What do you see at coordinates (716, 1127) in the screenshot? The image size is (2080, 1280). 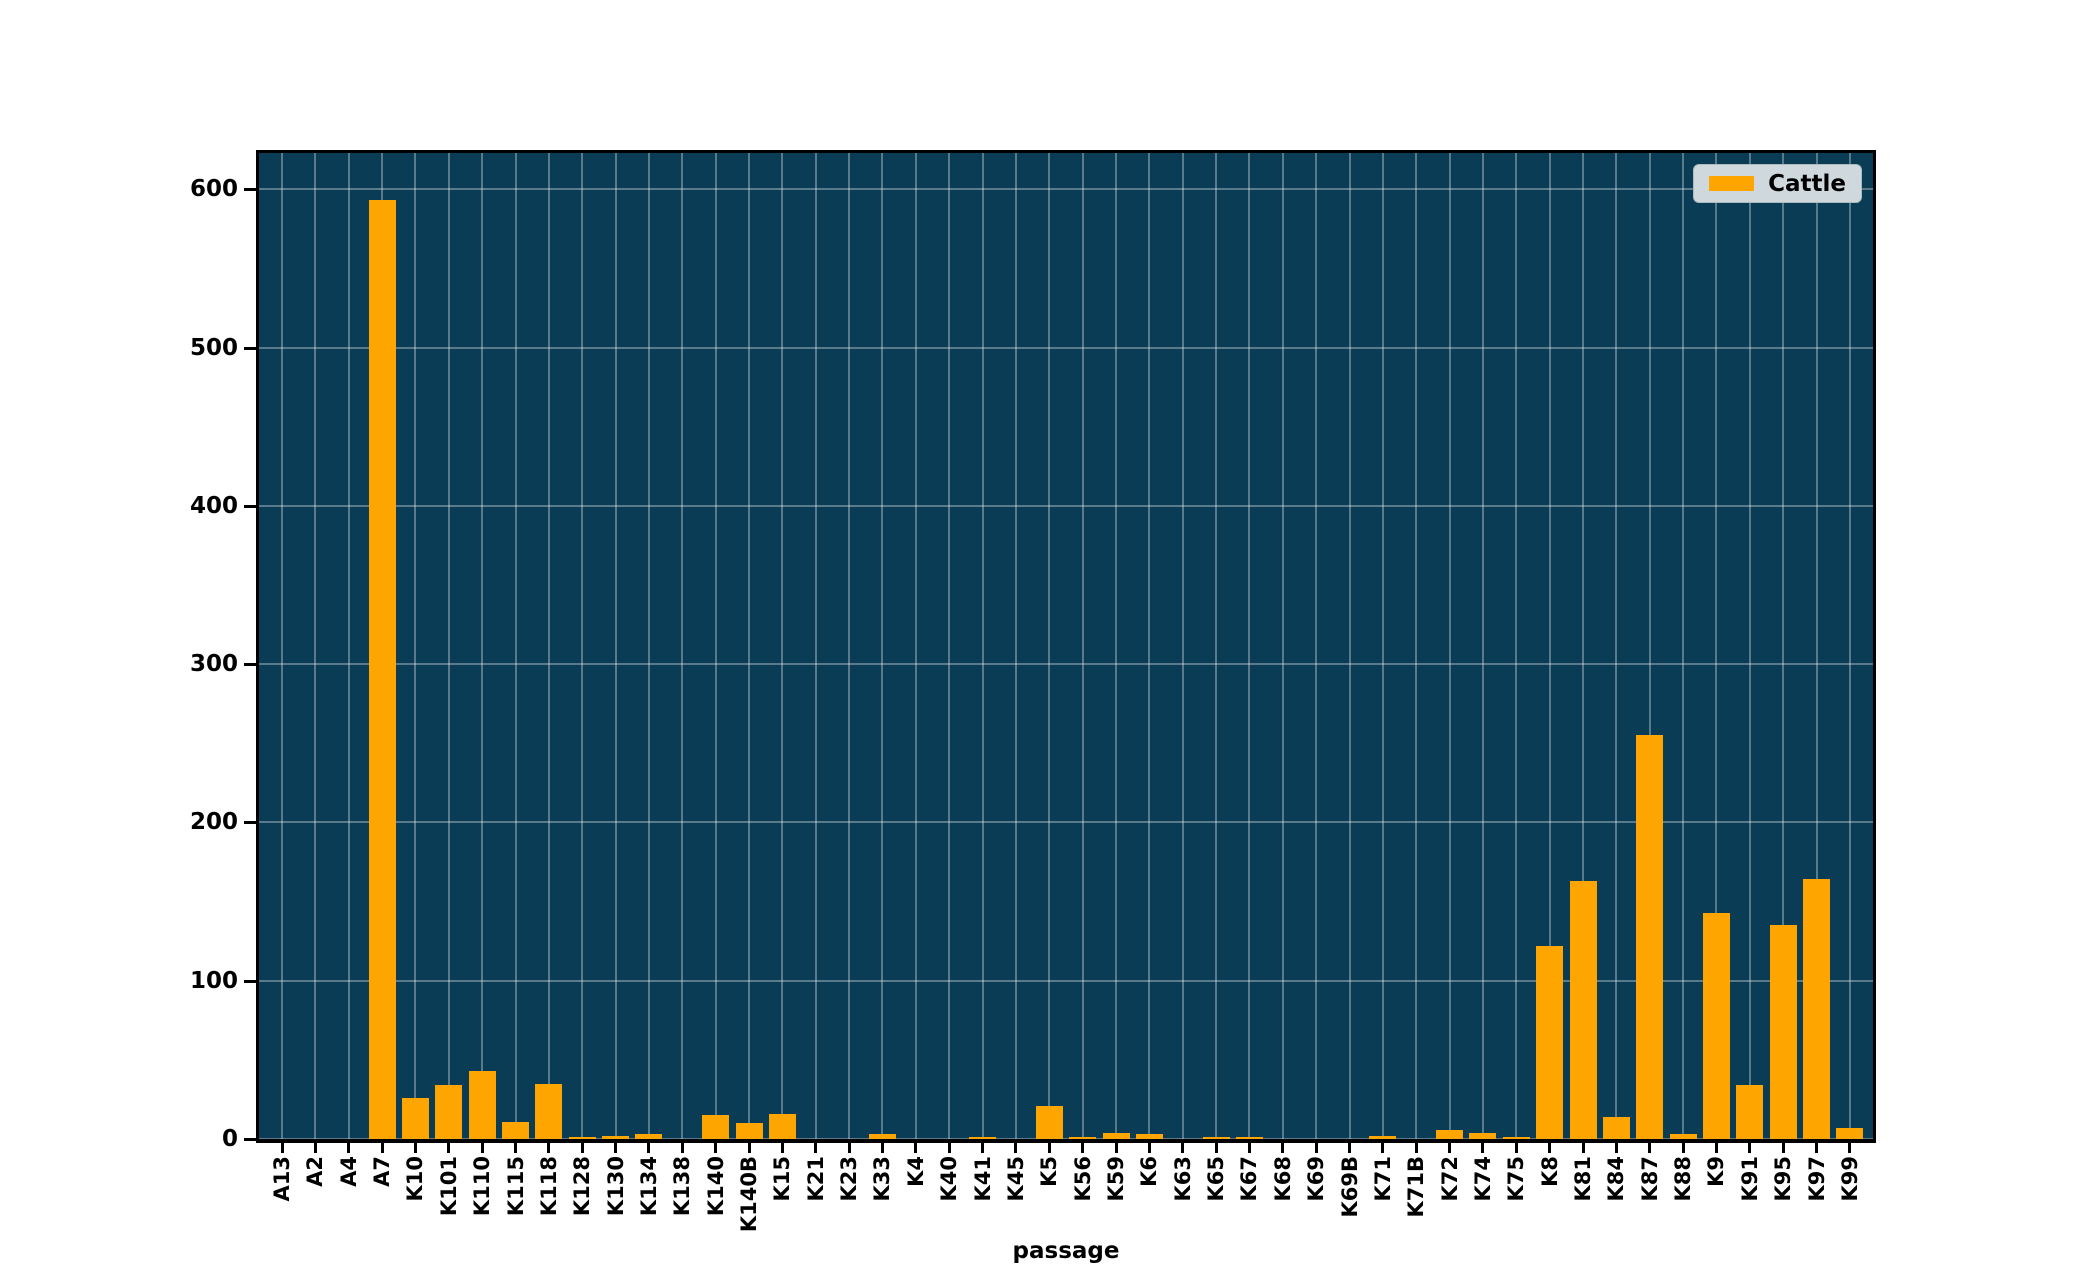 I see `bar-K140` at bounding box center [716, 1127].